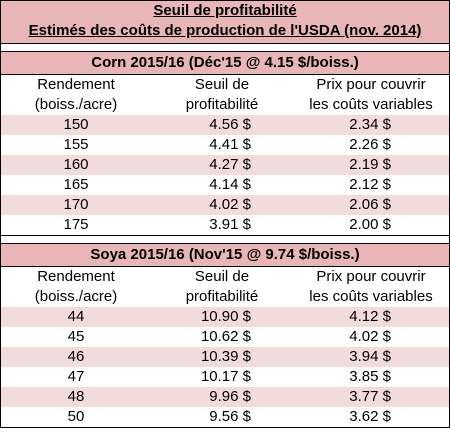 This screenshot has width=450, height=444. I want to click on cell-variable-cost: 2.19 $, so click(371, 165).